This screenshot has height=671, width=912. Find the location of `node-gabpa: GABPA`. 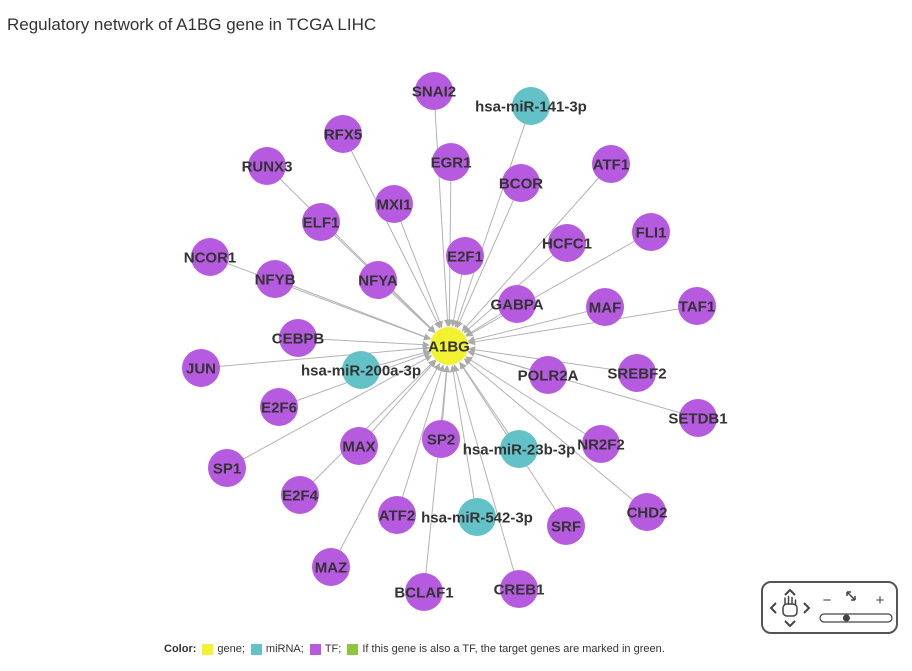

node-gabpa: GABPA is located at coordinates (517, 304).